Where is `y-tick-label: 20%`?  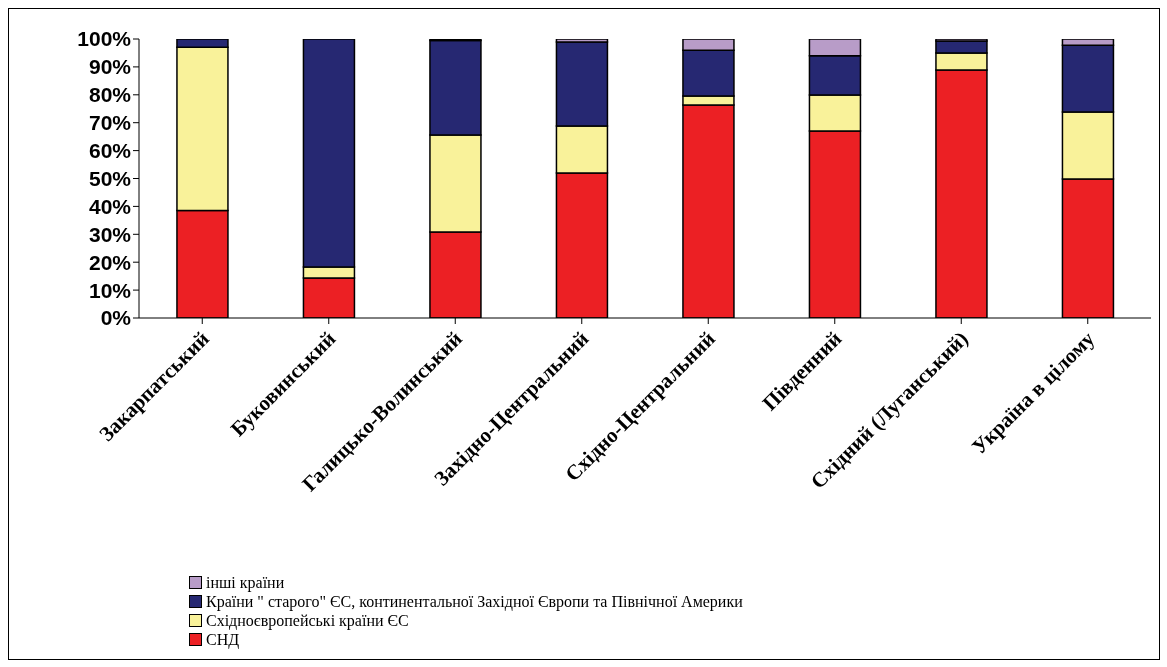
y-tick-label: 20% is located at coordinates (110, 262).